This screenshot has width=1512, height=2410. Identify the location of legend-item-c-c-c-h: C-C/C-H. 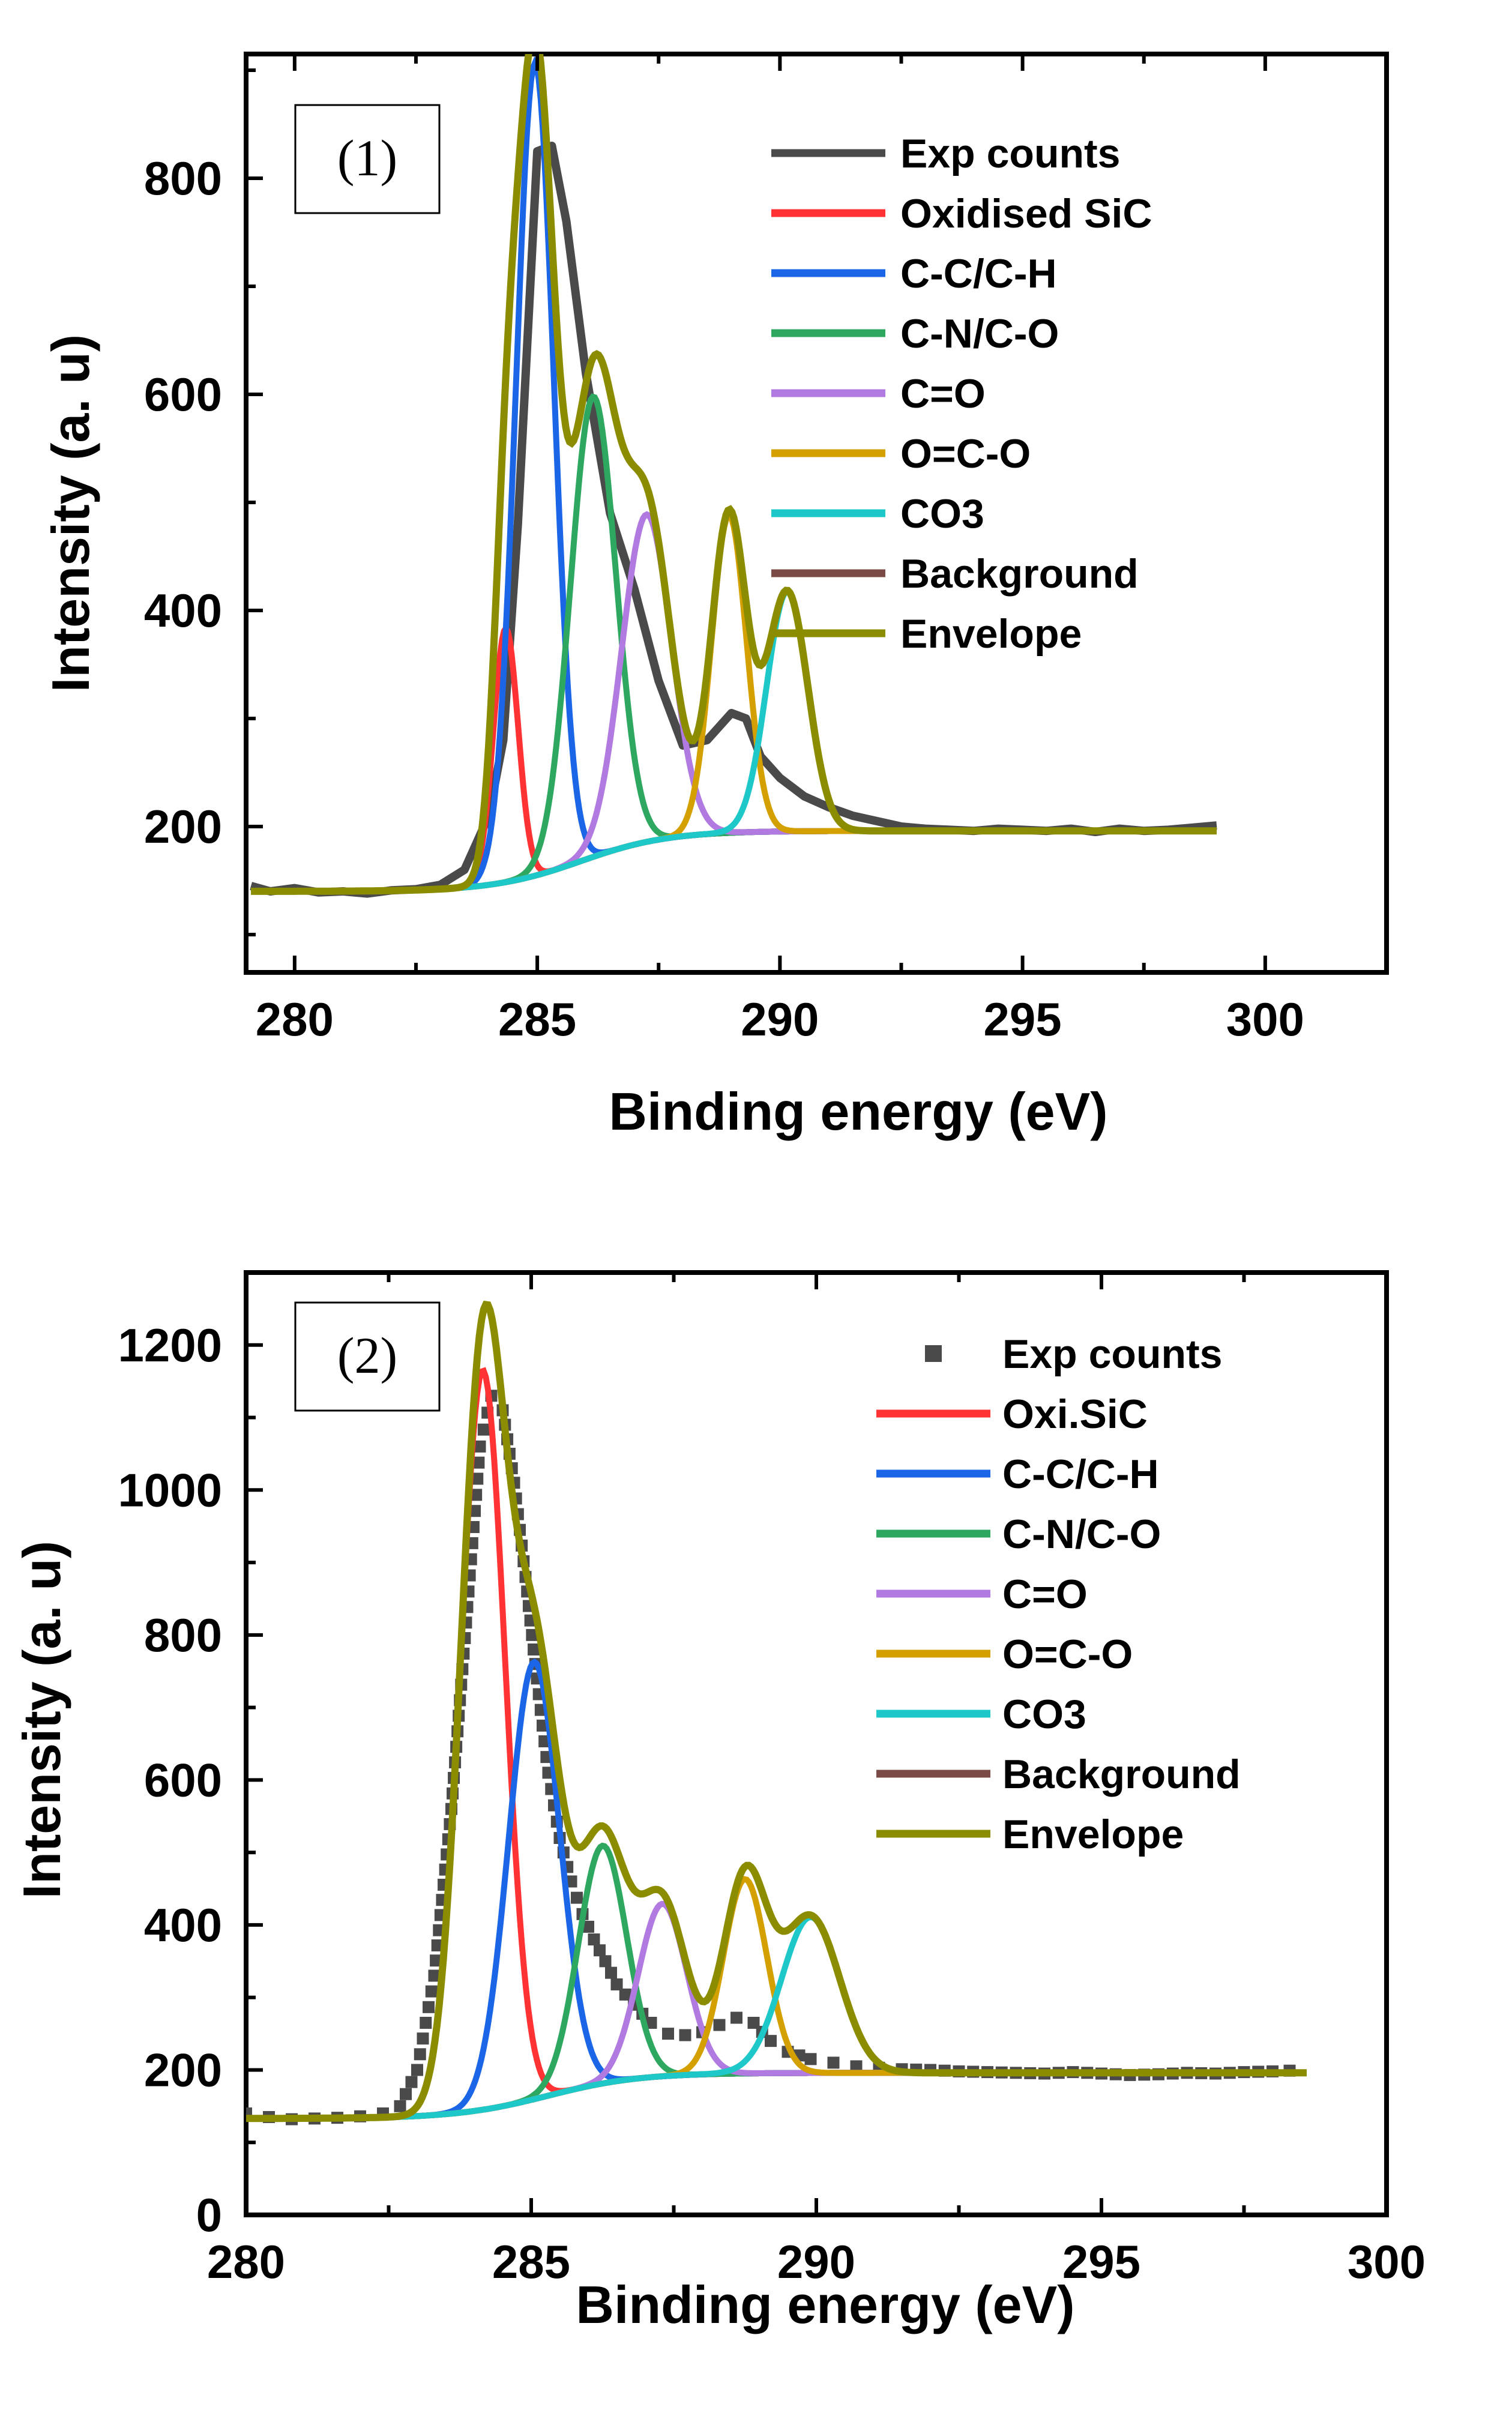
(914, 274).